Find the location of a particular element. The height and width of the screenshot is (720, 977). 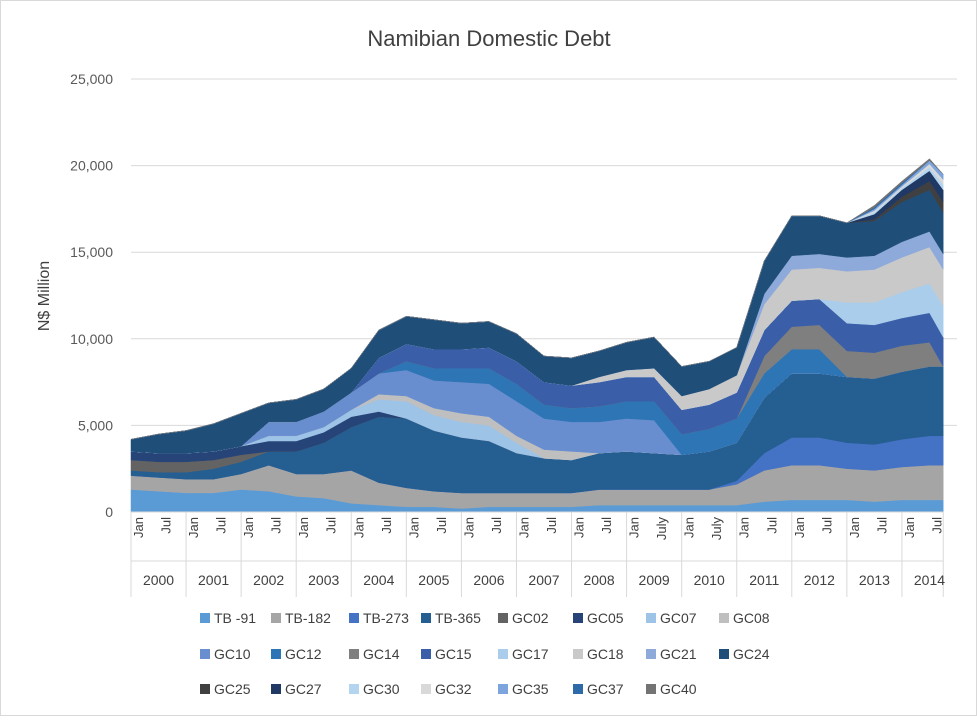

legend-item: GC05 is located at coordinates (598, 618).